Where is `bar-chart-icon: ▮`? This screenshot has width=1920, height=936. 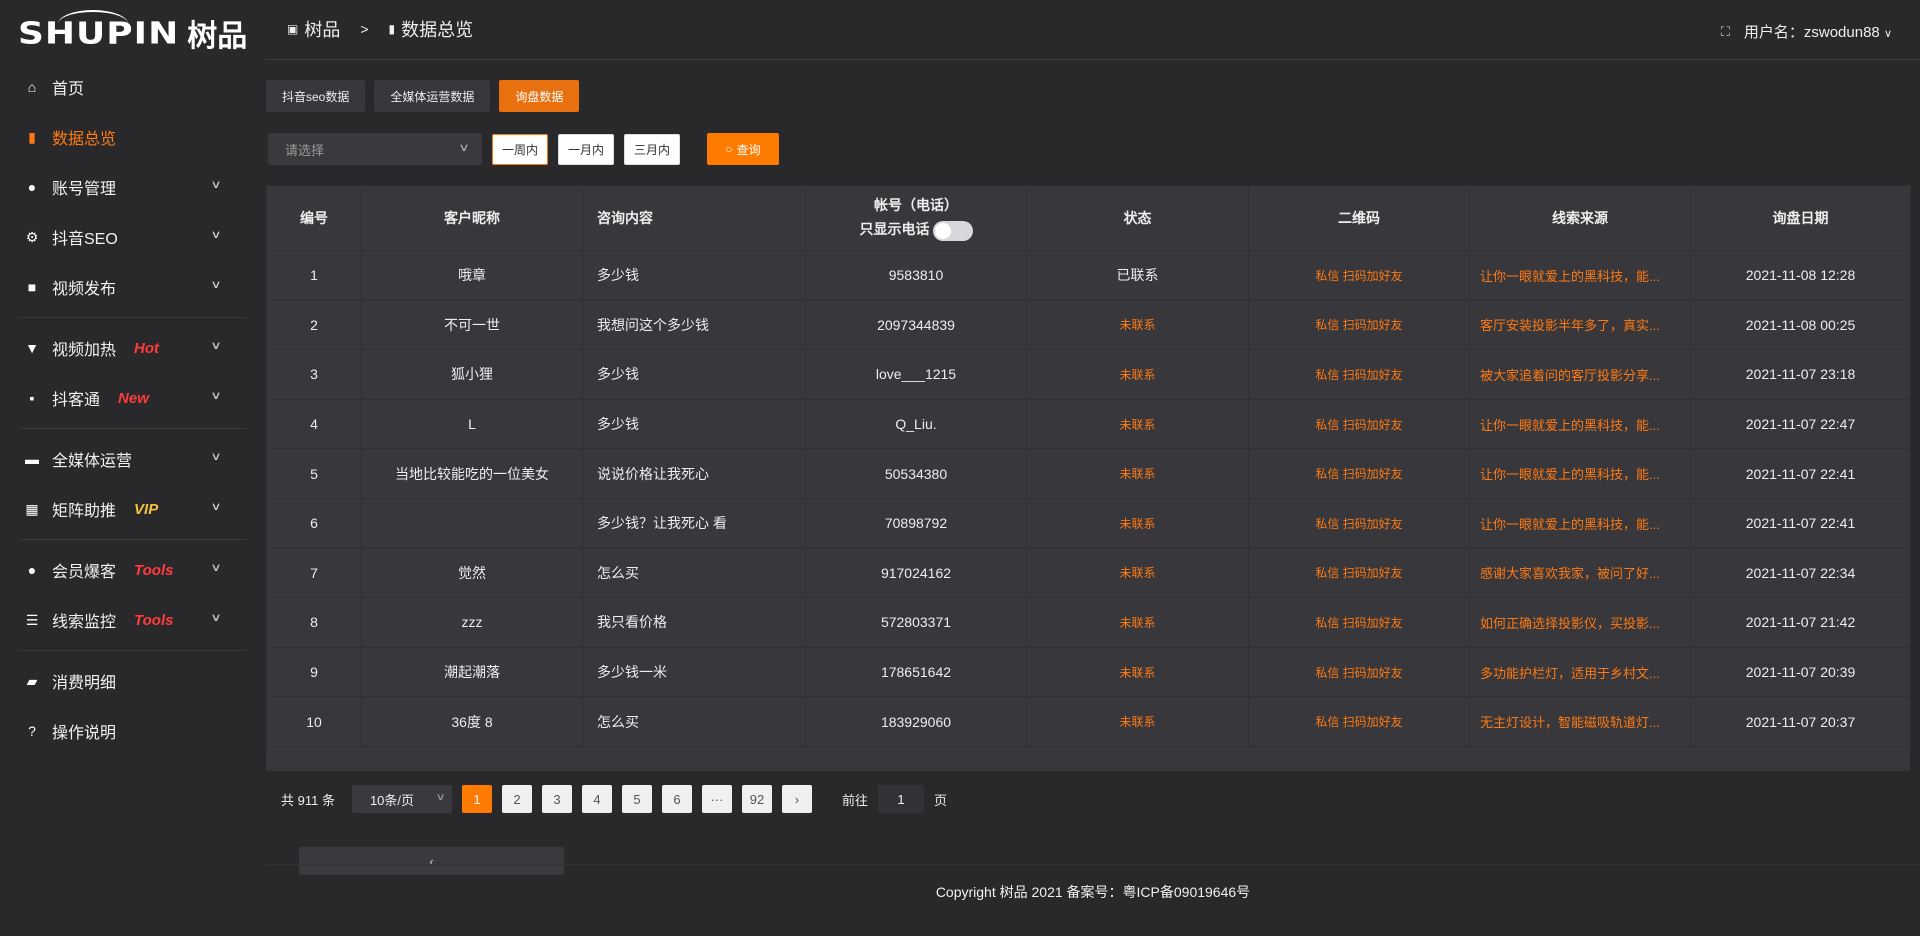 bar-chart-icon: ▮ is located at coordinates (392, 29).